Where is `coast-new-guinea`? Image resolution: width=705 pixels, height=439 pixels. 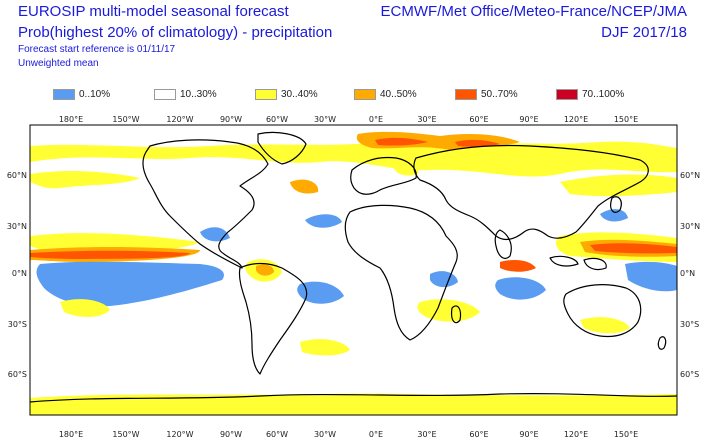
coast-new-guinea is located at coordinates (595, 264).